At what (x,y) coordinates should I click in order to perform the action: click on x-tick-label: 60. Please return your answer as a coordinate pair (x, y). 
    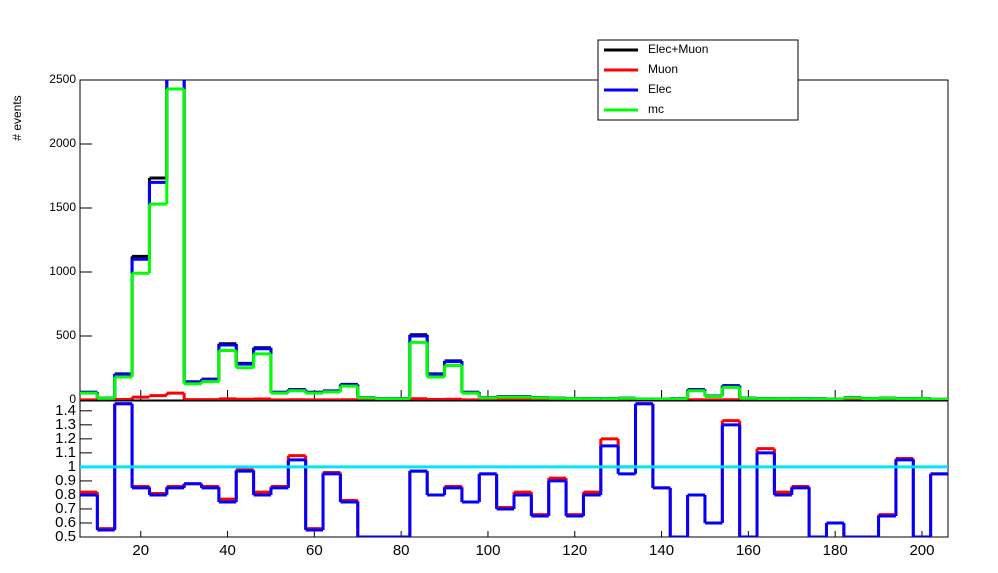
    Looking at the image, I should click on (314, 550).